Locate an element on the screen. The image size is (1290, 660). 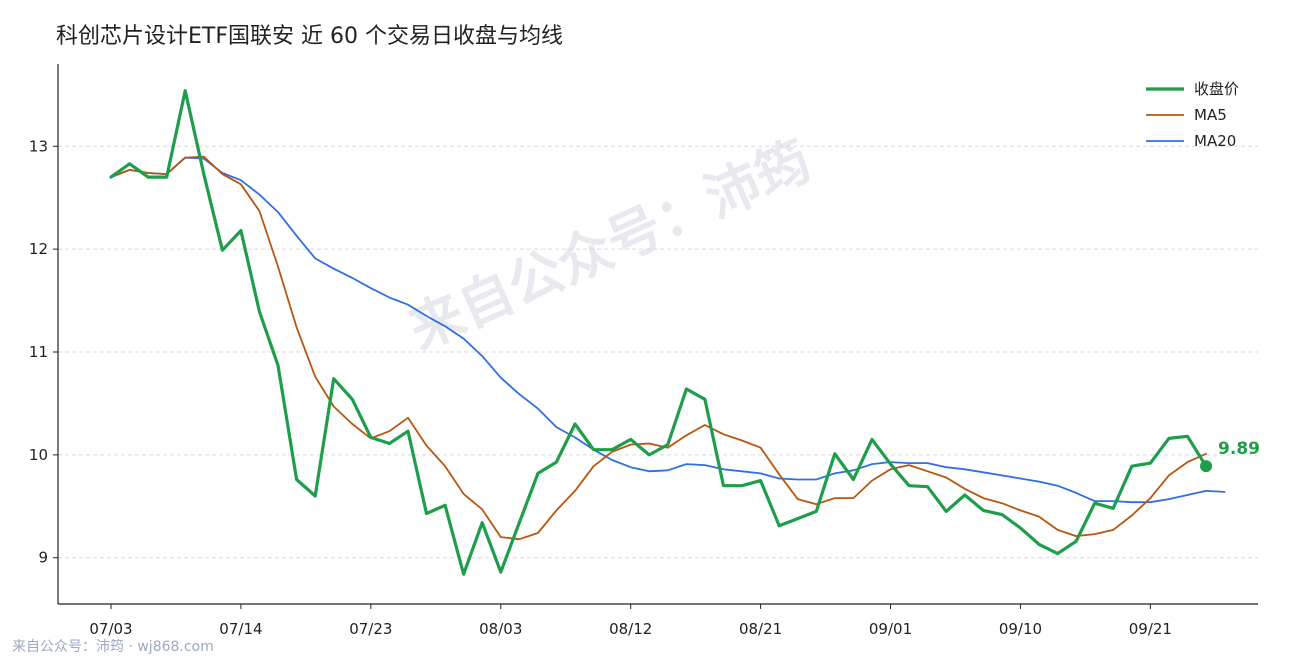
x-tick-label: 08/12 is located at coordinates (630, 629).